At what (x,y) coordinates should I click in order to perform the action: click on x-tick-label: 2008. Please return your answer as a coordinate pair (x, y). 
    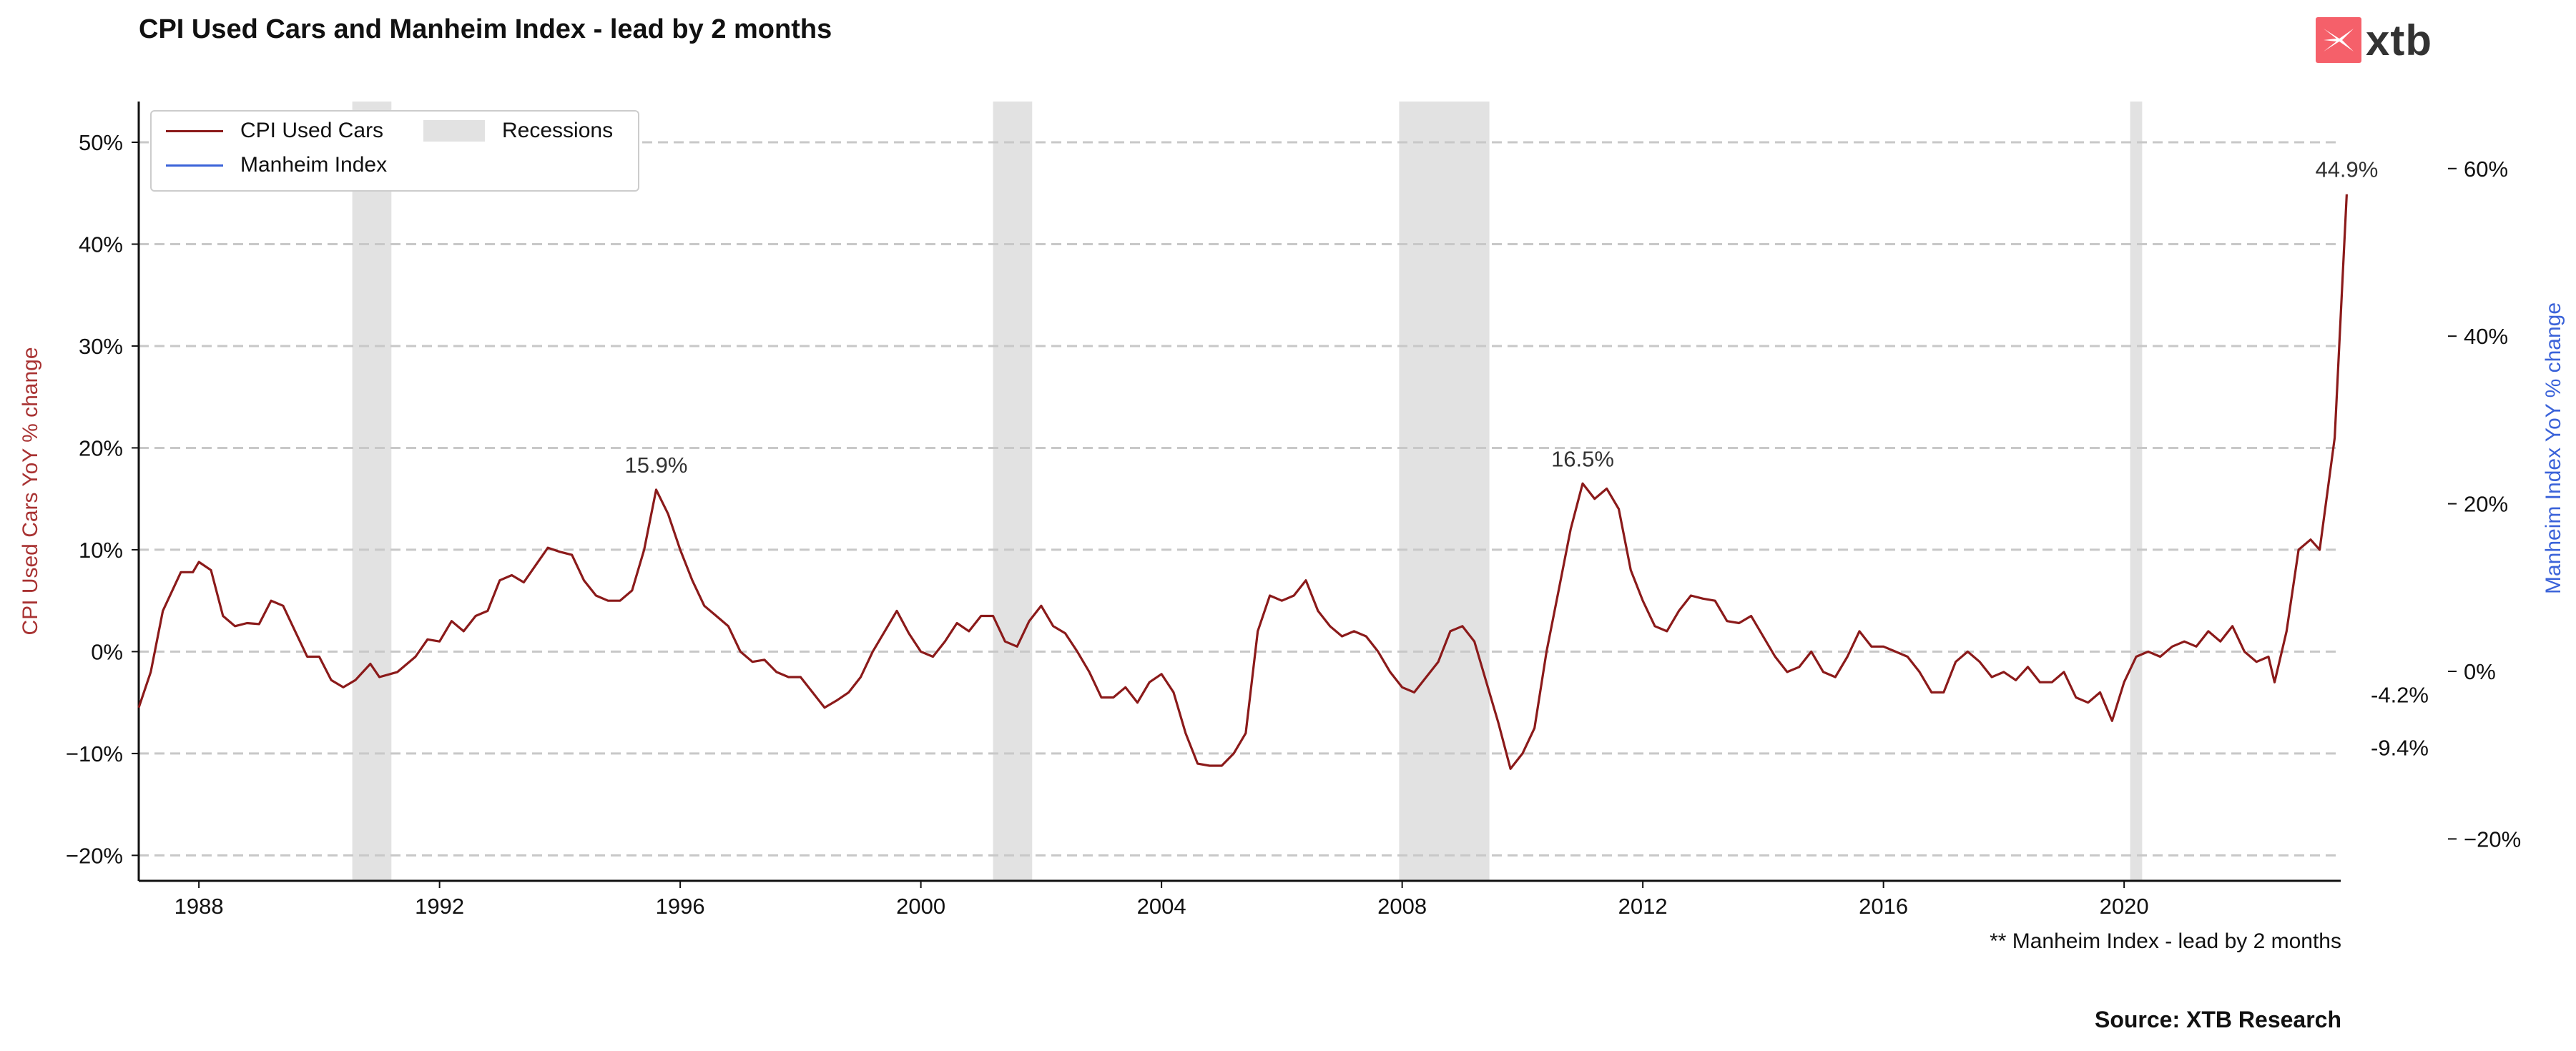
    Looking at the image, I should click on (1402, 906).